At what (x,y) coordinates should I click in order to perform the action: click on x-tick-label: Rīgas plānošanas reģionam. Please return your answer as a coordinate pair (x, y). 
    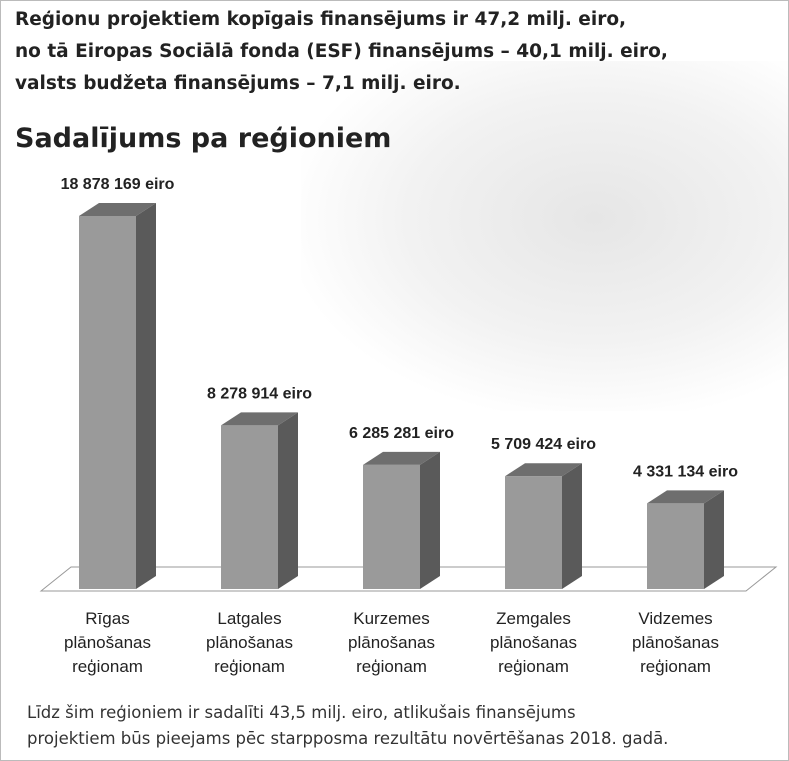
    Looking at the image, I should click on (107, 642).